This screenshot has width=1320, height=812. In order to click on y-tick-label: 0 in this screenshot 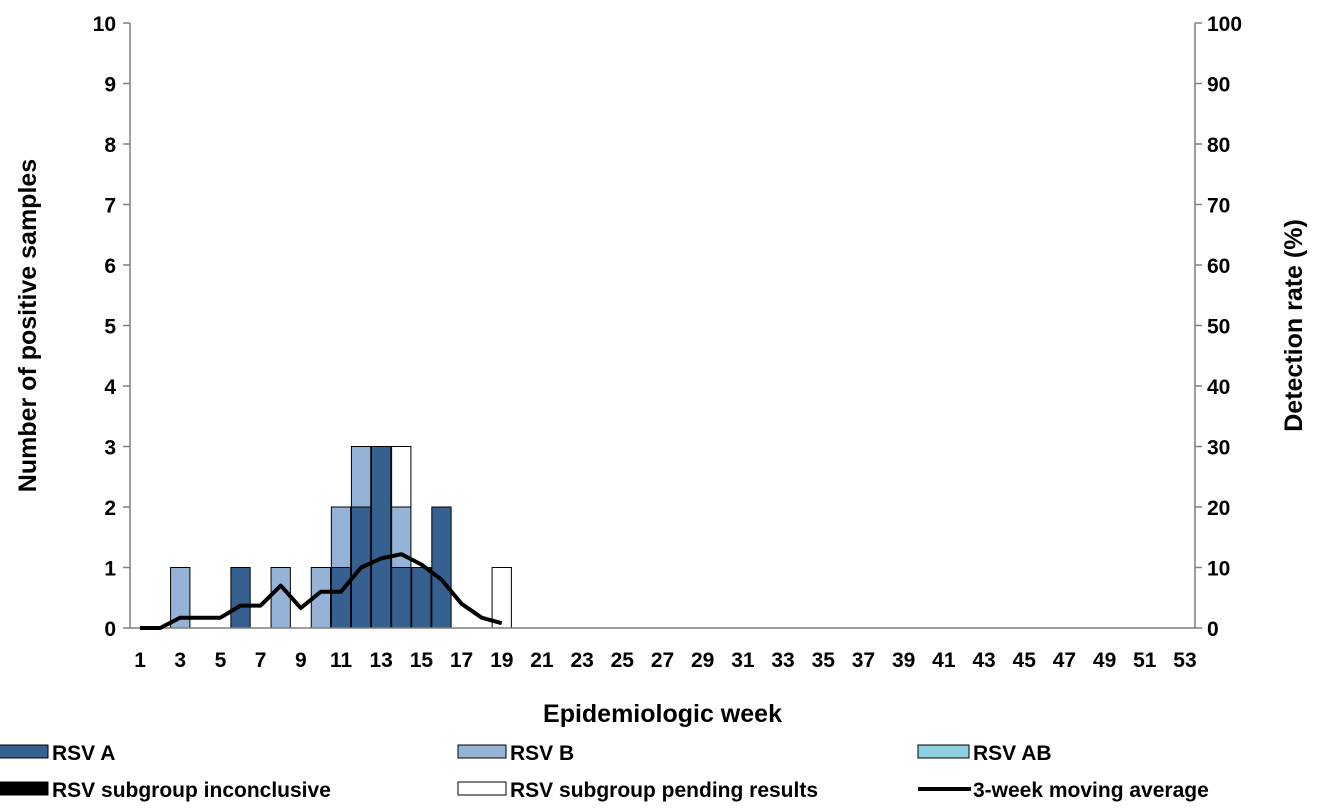, I will do `click(110, 629)`.